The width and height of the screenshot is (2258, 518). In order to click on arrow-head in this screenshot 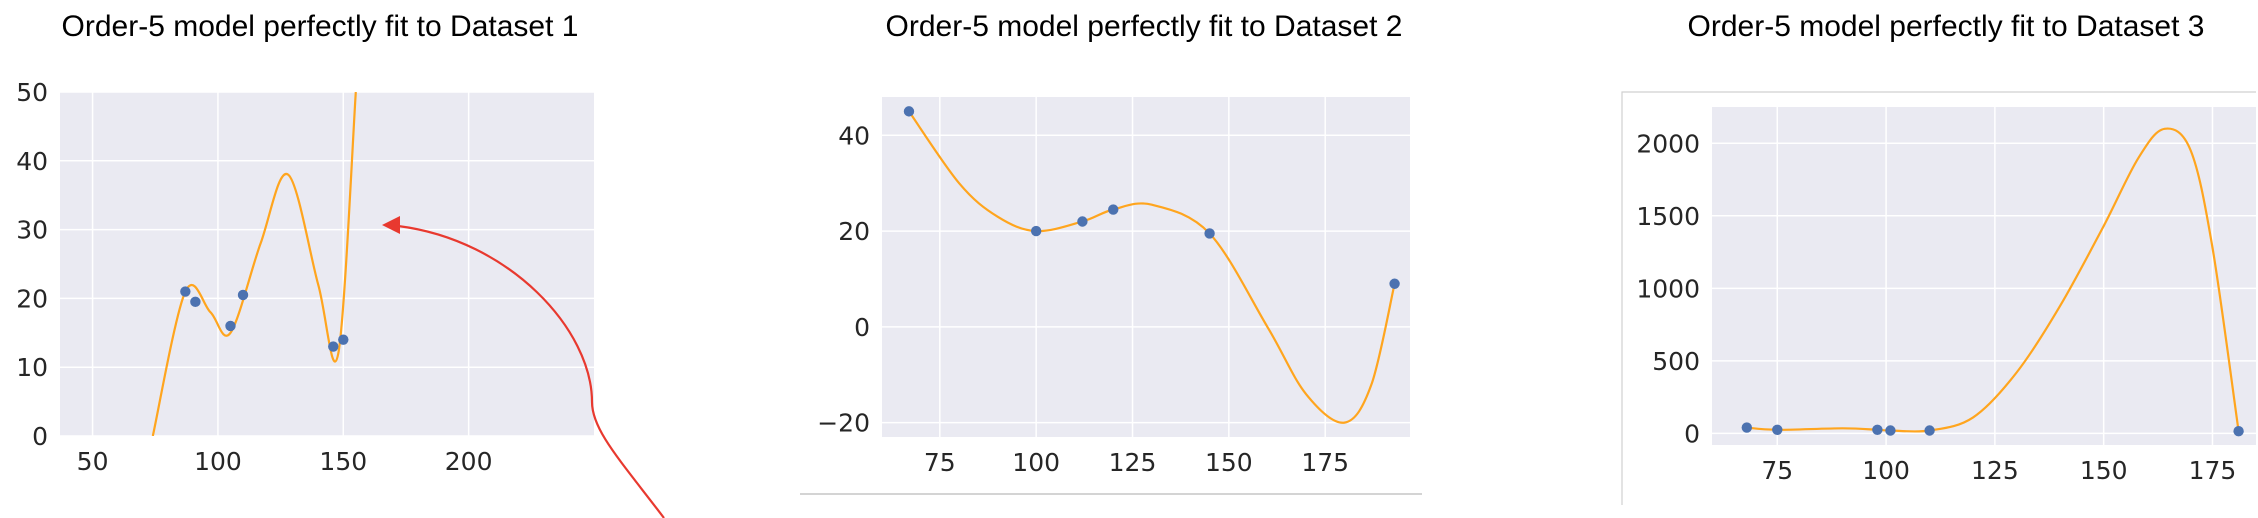, I will do `click(391, 225)`.